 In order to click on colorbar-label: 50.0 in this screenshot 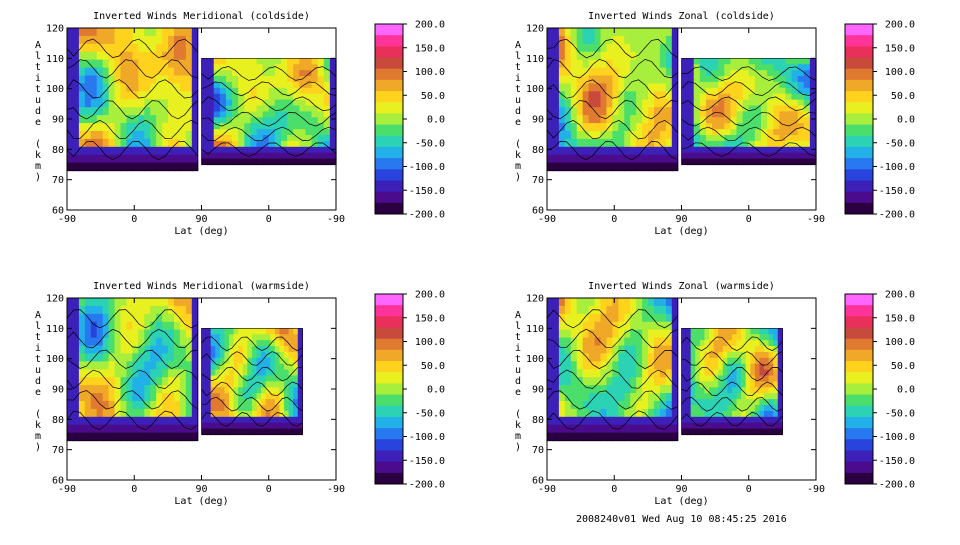, I will do `click(903, 96)`.